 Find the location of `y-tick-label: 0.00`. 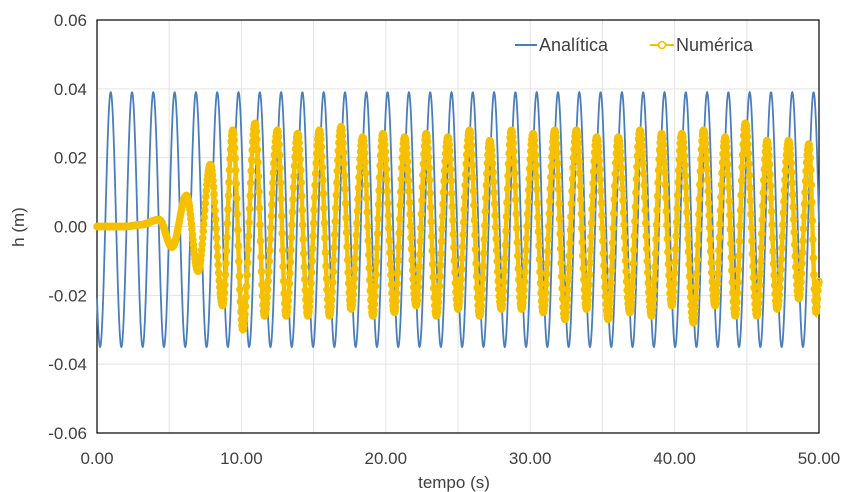

y-tick-label: 0.00 is located at coordinates (70, 227).